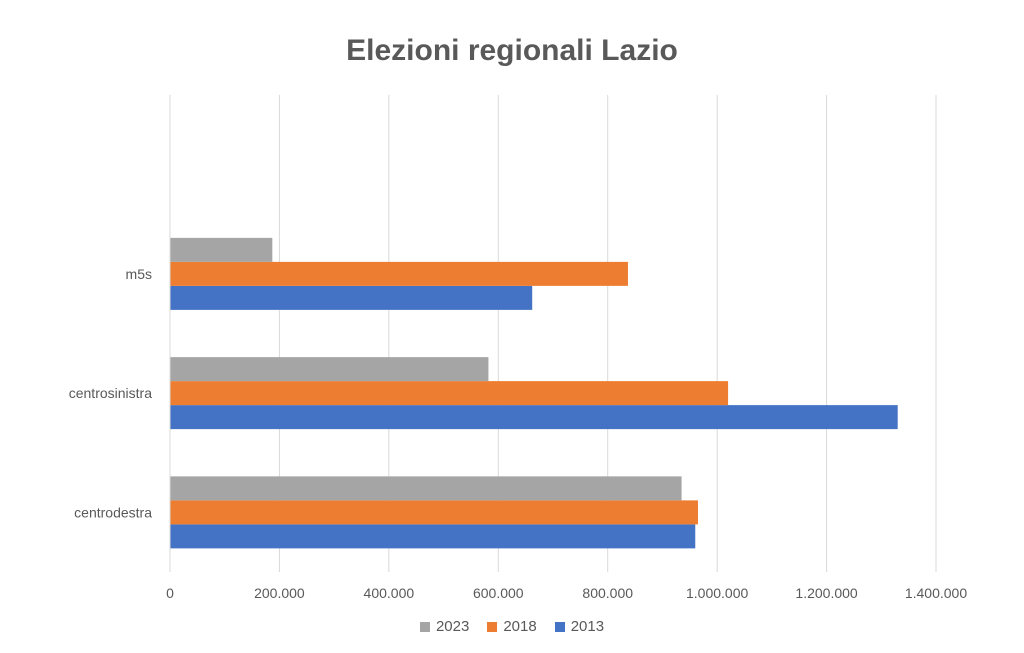  What do you see at coordinates (113, 512) in the screenshot?
I see `y-category-label: centrodestra` at bounding box center [113, 512].